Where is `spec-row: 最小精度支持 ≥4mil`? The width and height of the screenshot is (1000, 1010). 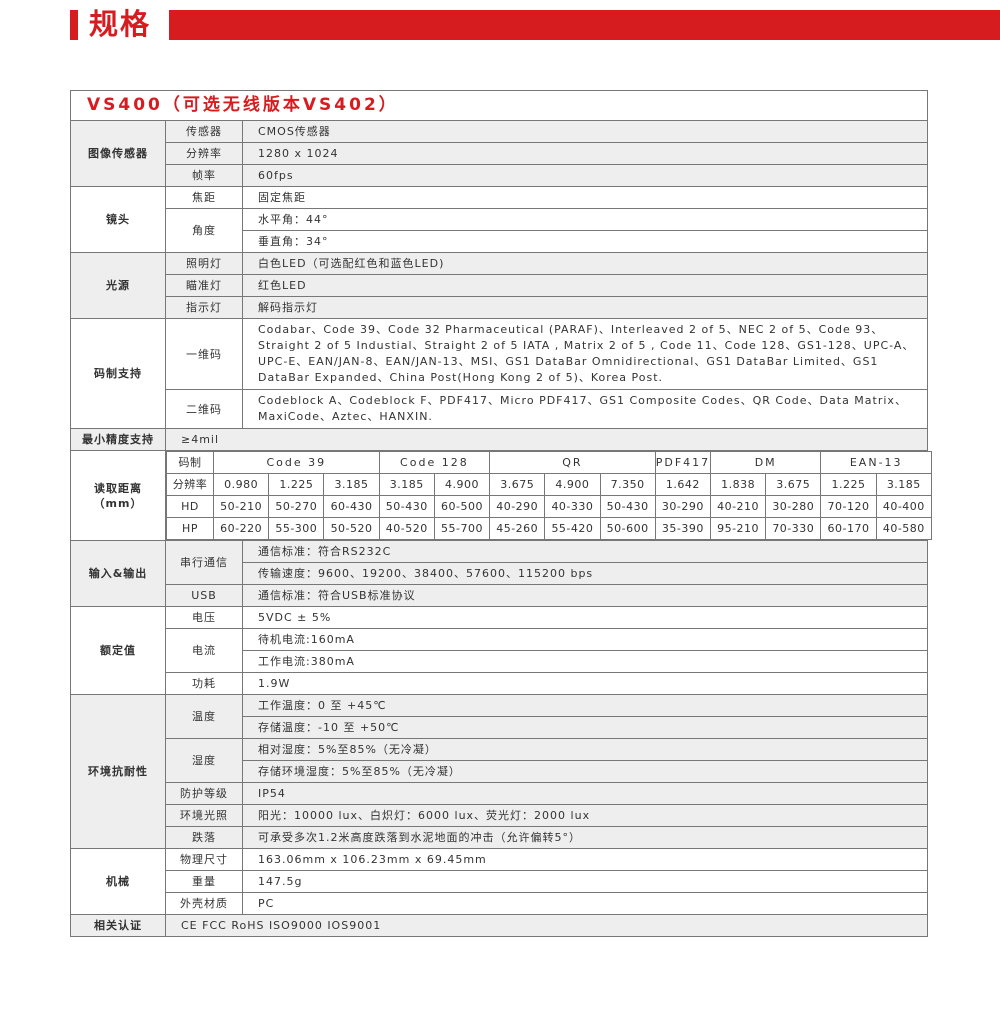 spec-row: 最小精度支持 ≥4mil is located at coordinates (499, 439).